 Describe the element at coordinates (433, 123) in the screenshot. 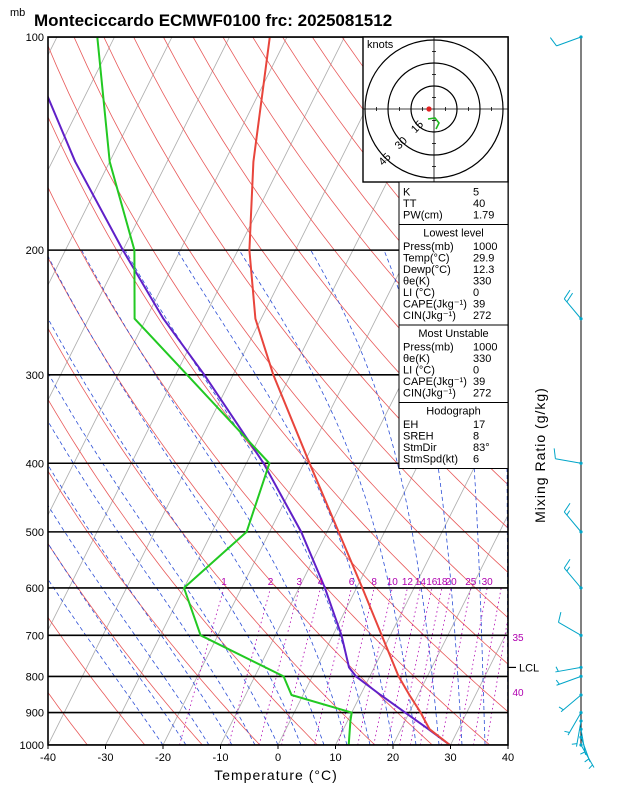

I see `hodograph-trace` at that location.